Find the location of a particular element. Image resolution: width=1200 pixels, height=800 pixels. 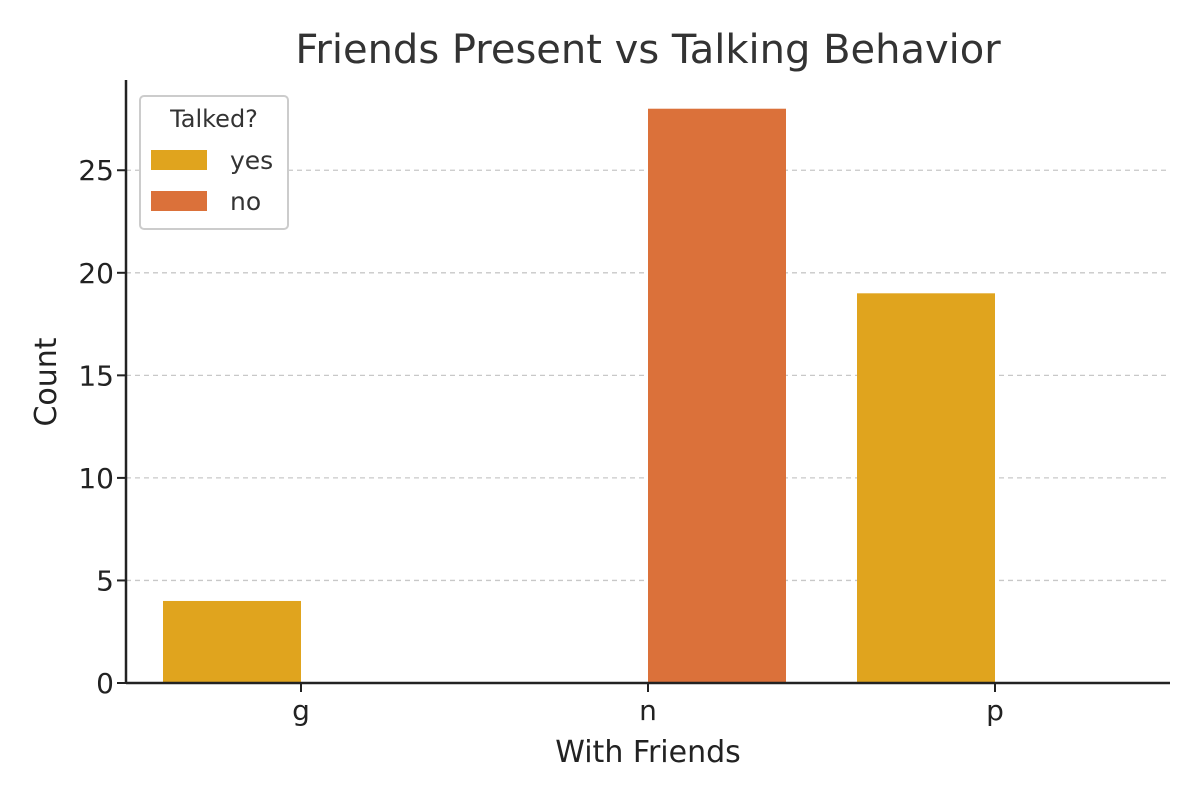

legend-swatch-no is located at coordinates (179, 201).